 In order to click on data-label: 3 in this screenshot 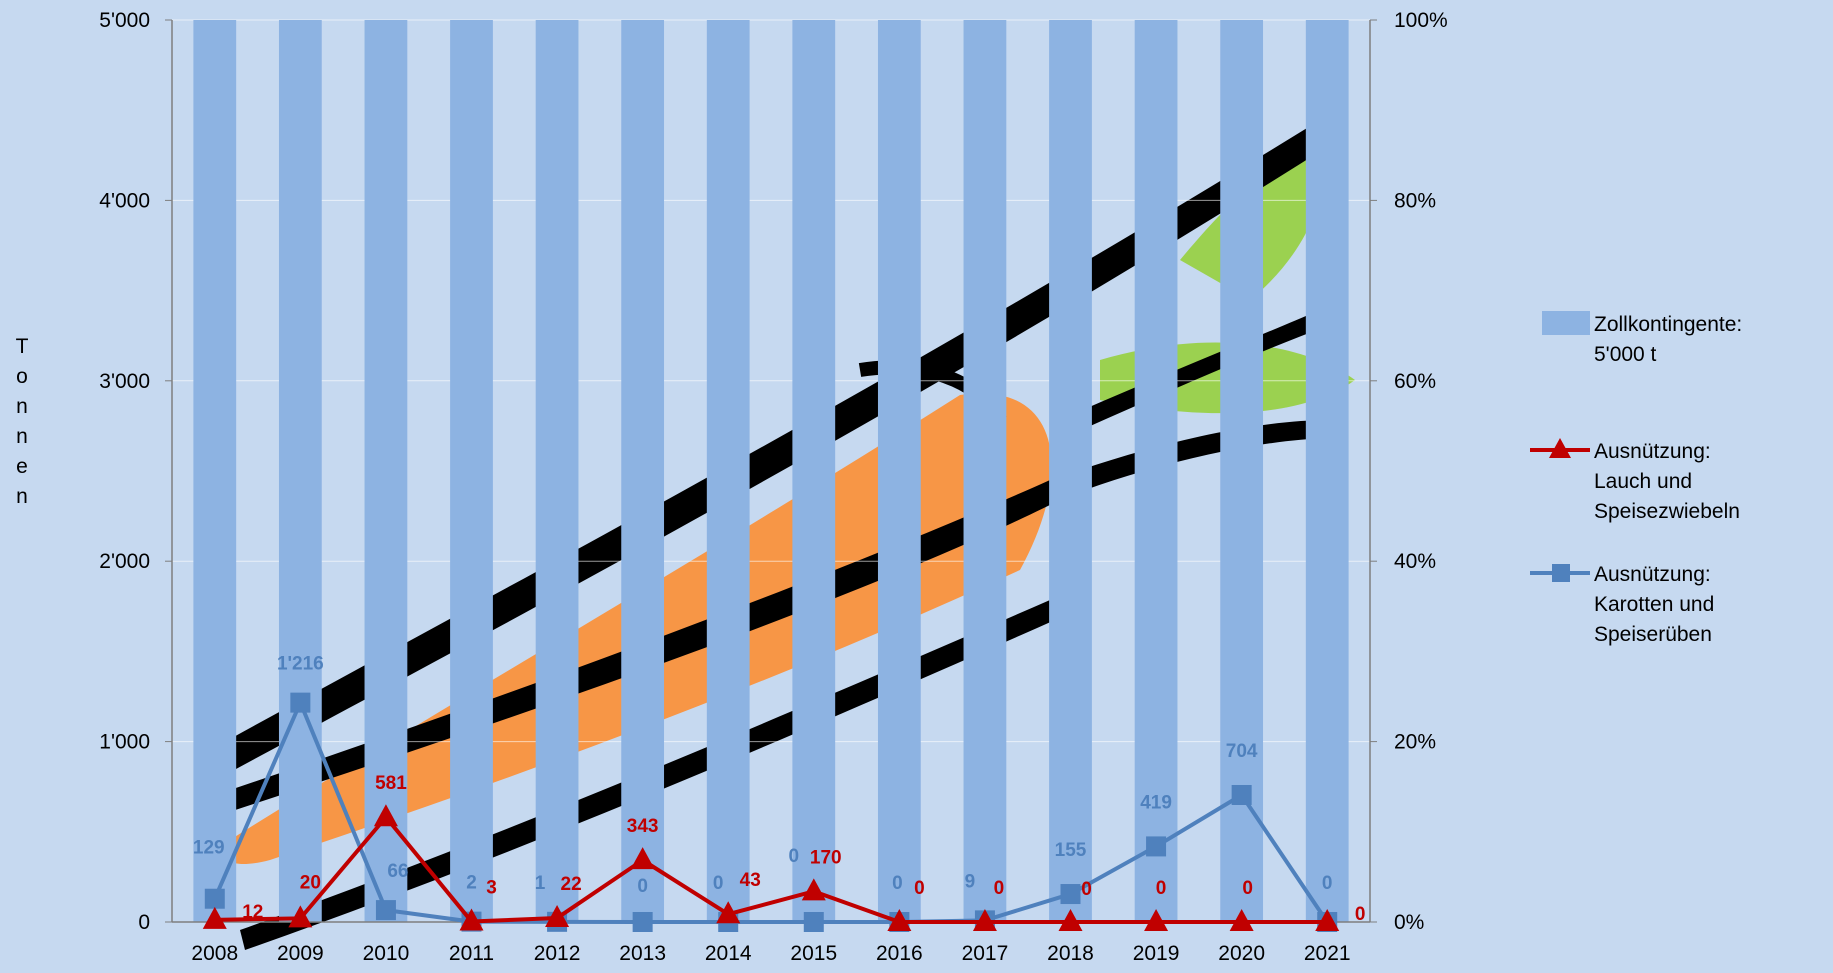, I will do `click(491, 887)`.